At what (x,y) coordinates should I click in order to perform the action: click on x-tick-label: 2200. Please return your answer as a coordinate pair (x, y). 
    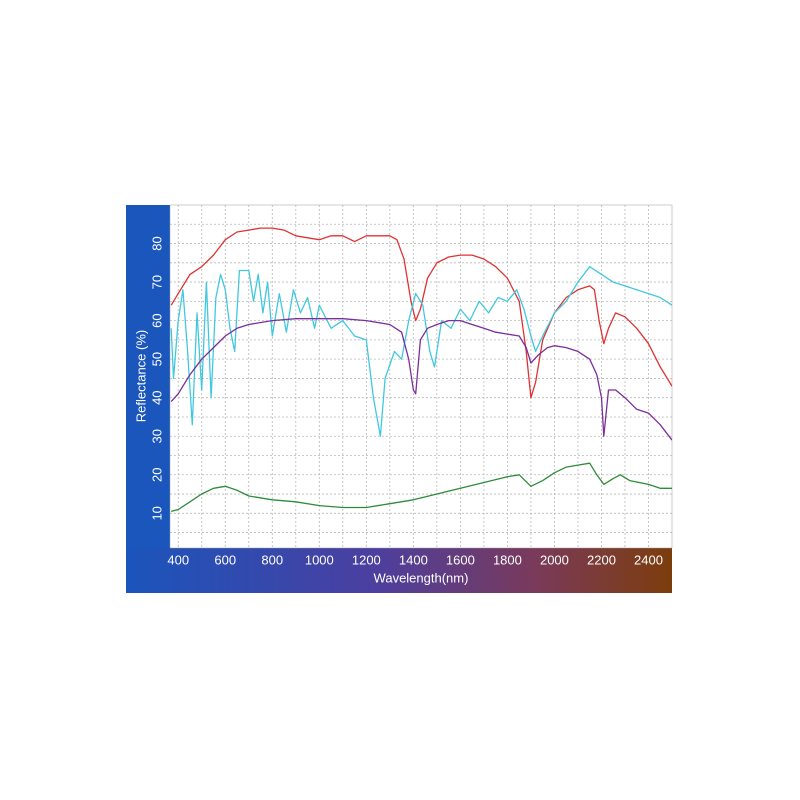
    Looking at the image, I should click on (601, 559).